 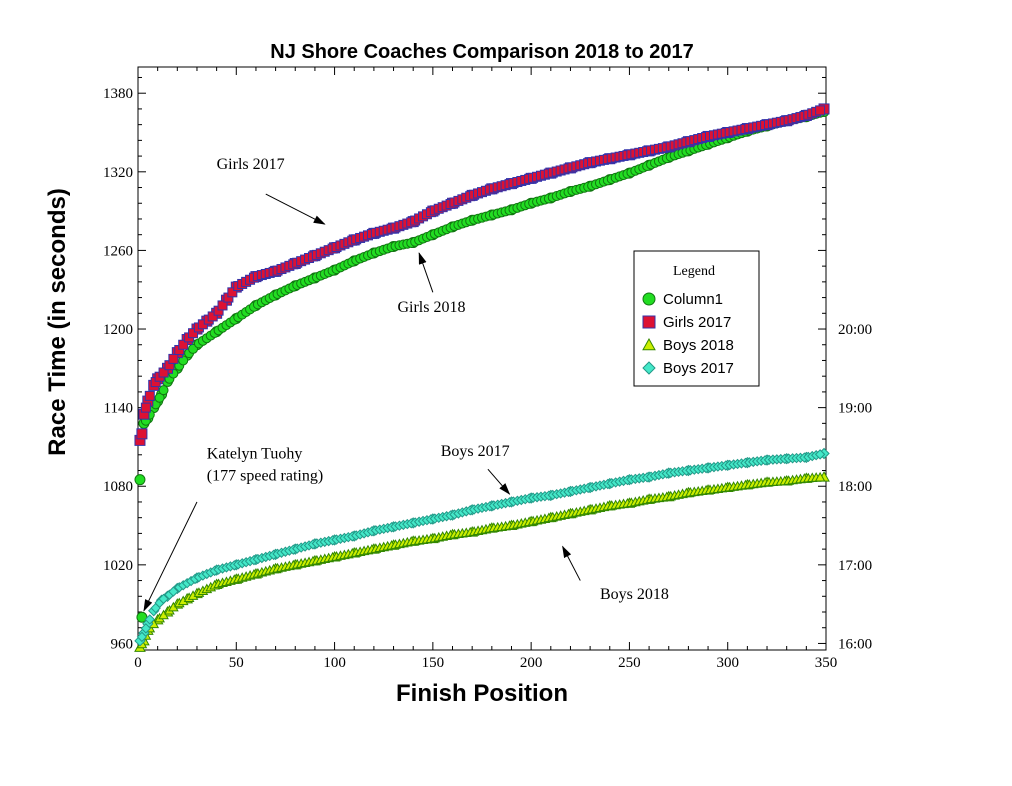 What do you see at coordinates (118, 330) in the screenshot?
I see `y-tick-label: 1200` at bounding box center [118, 330].